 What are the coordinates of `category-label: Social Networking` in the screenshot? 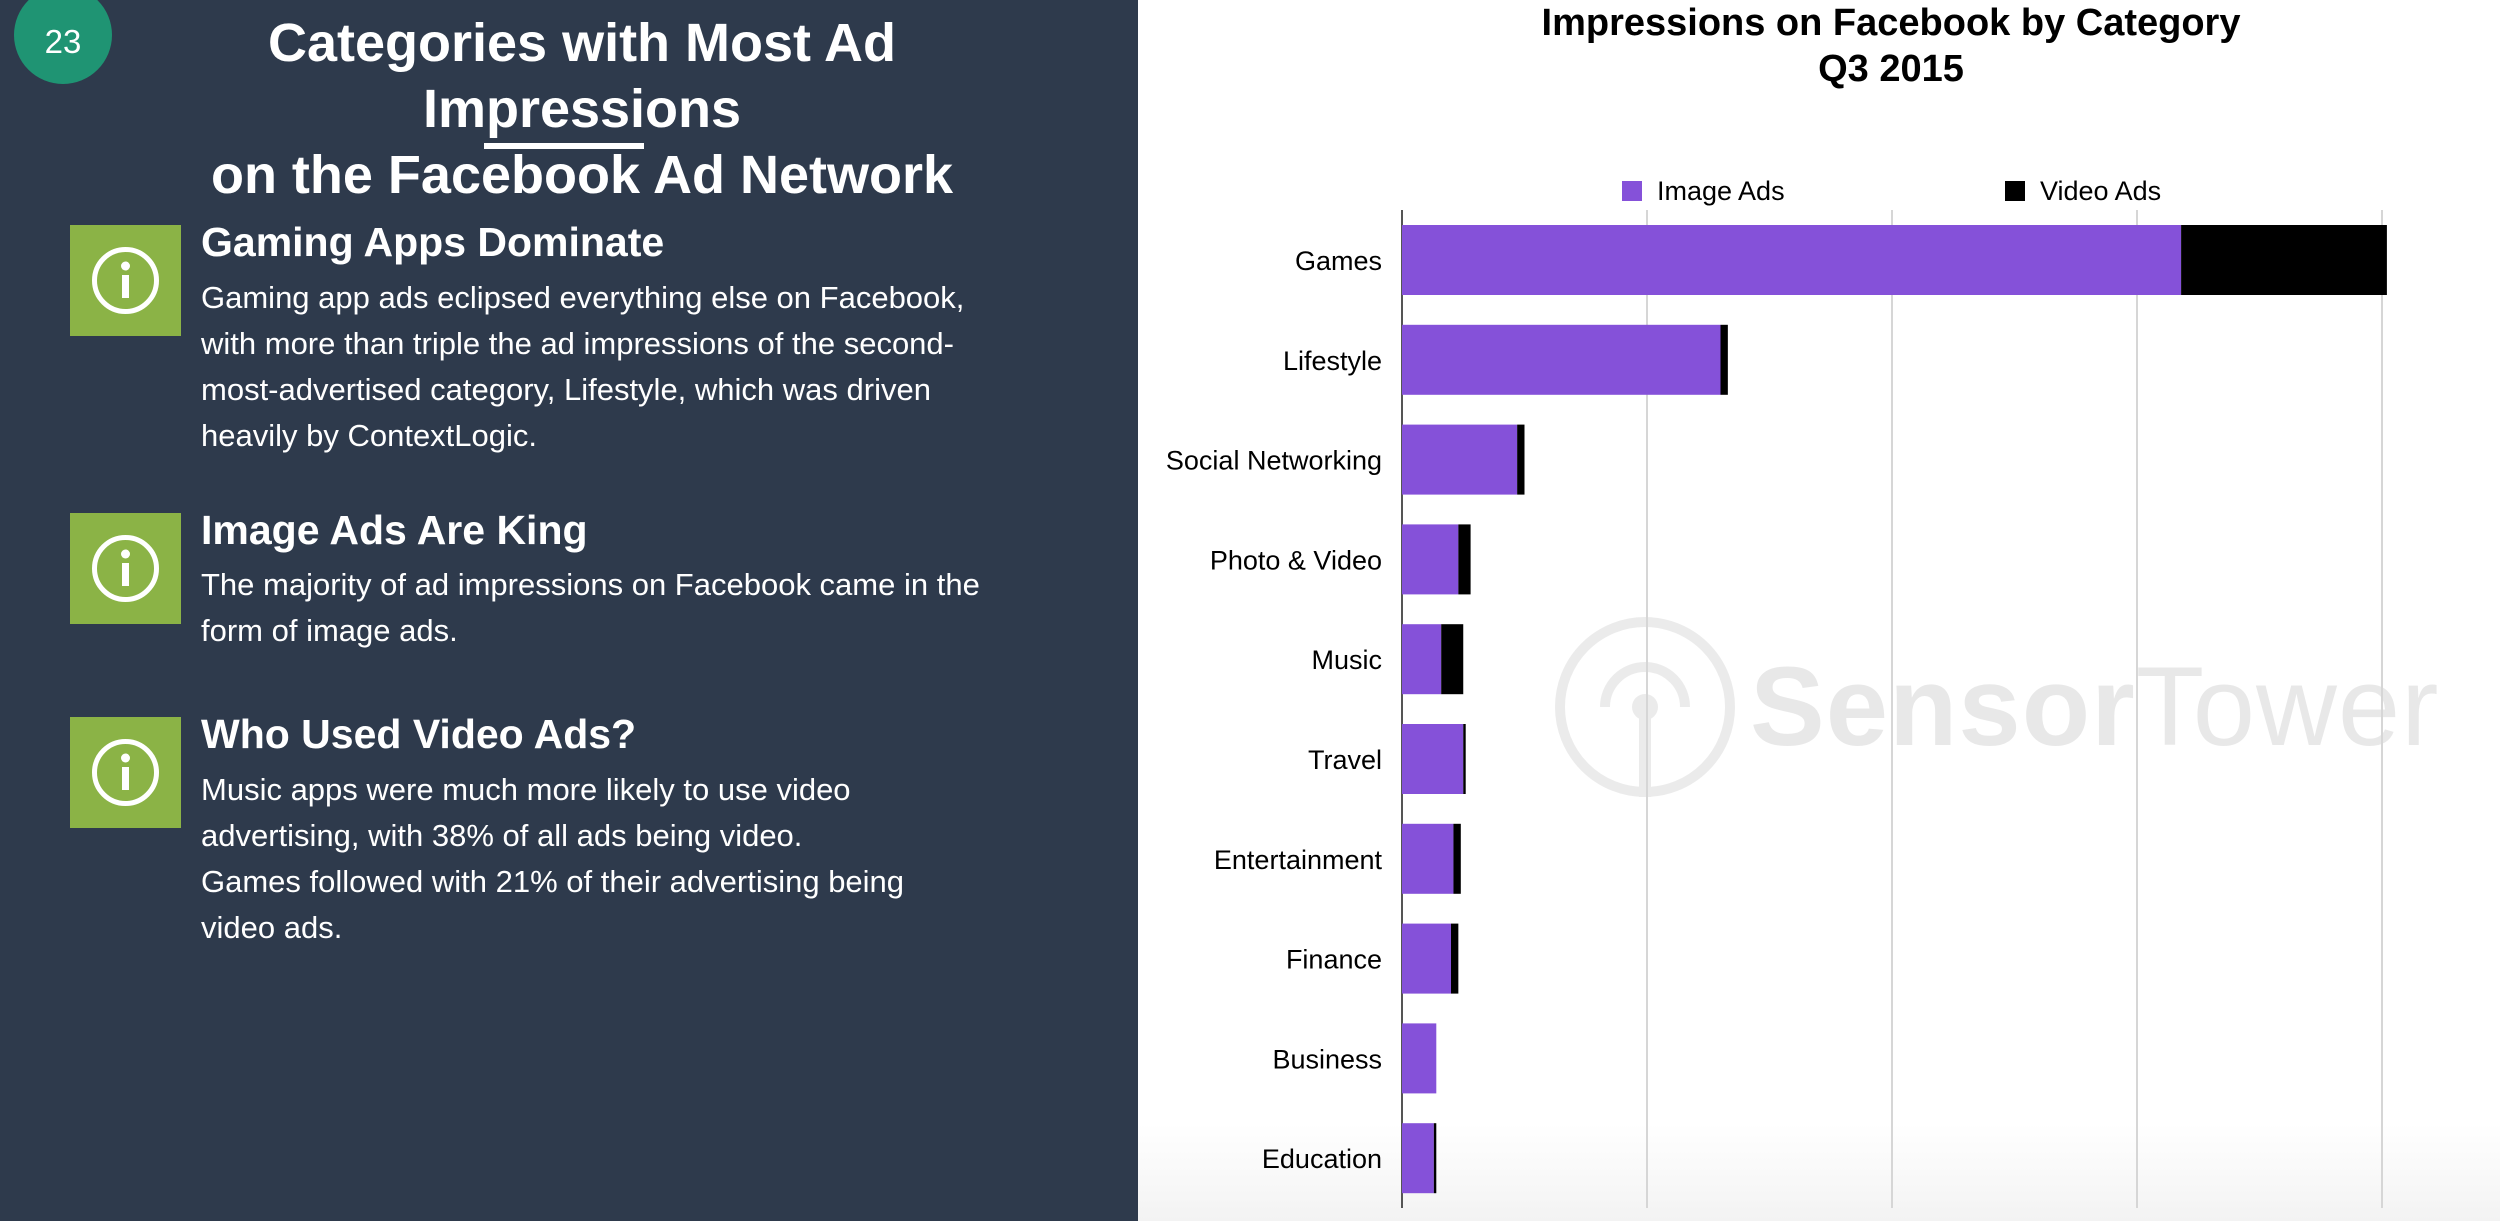 It's located at (1274, 461).